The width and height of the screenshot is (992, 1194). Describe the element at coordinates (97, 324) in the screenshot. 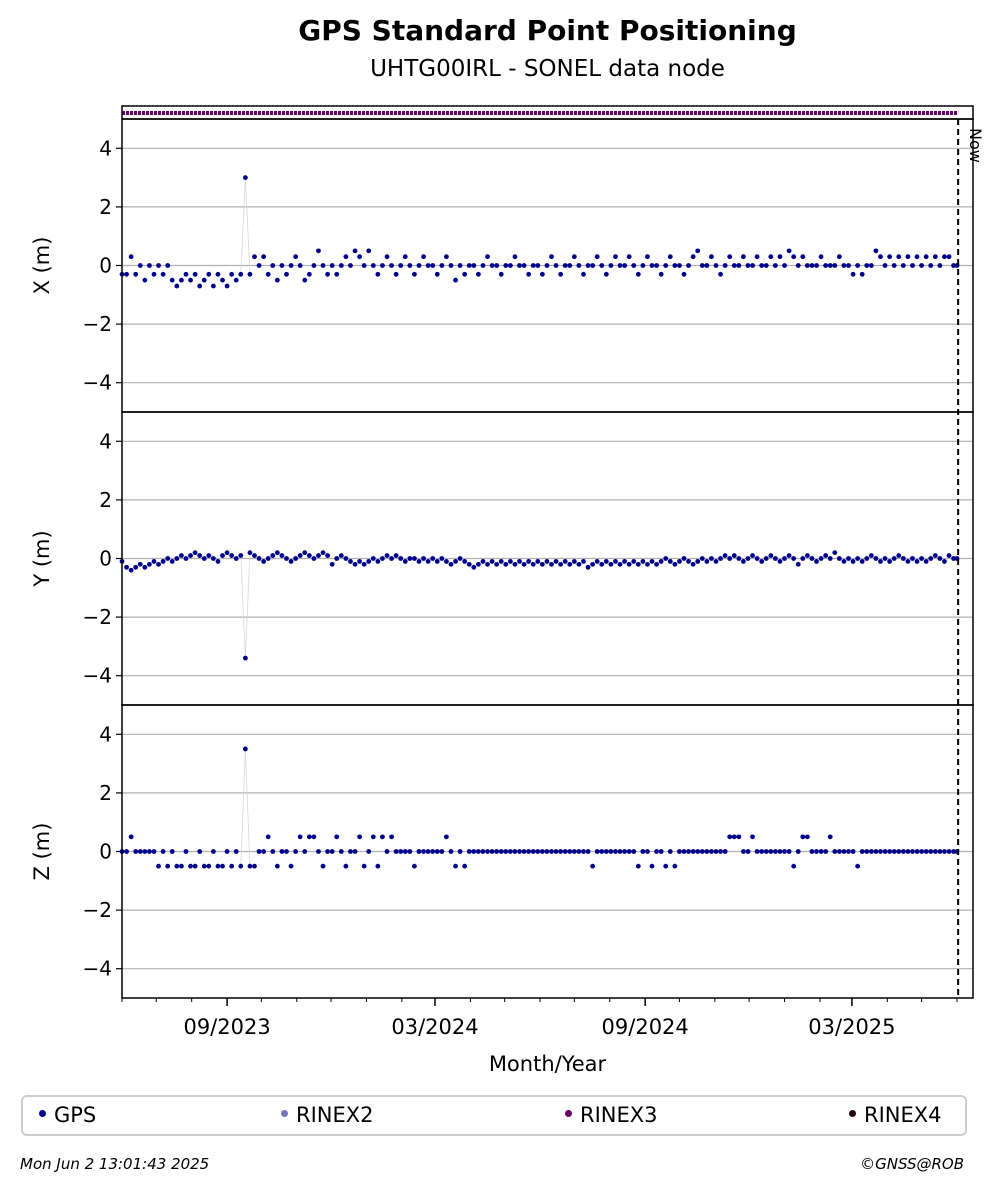

I see `y-tick-label: −2` at that location.